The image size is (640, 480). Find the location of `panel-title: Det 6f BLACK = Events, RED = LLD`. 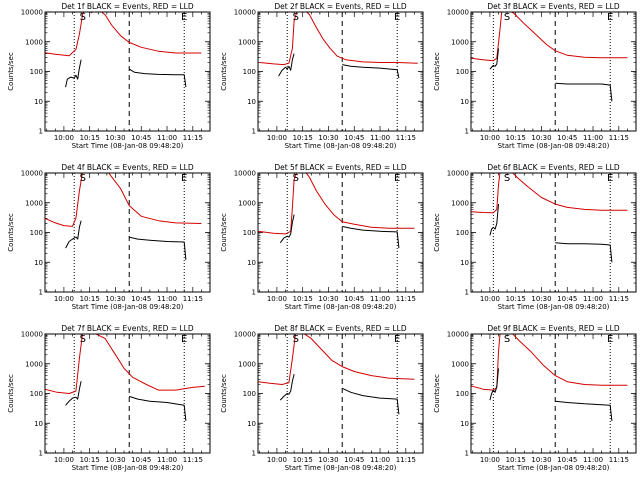

panel-title: Det 6f BLACK = Events, RED = LLD is located at coordinates (553, 167).